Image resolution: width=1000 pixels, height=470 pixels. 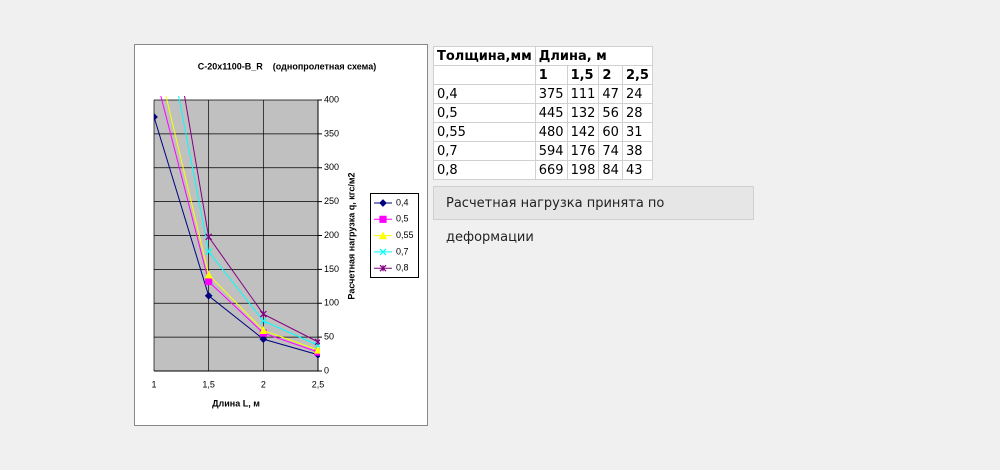 What do you see at coordinates (610, 132) in the screenshot?
I see `table-cell: 60` at bounding box center [610, 132].